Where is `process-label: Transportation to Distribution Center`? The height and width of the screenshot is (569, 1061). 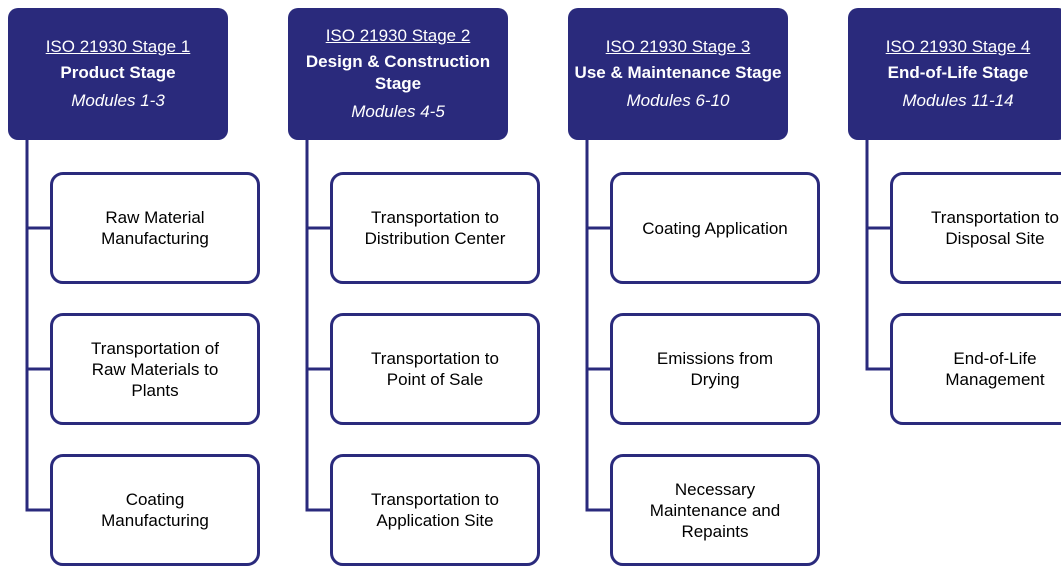
process-label: Transportation to Distribution Center is located at coordinates (435, 228).